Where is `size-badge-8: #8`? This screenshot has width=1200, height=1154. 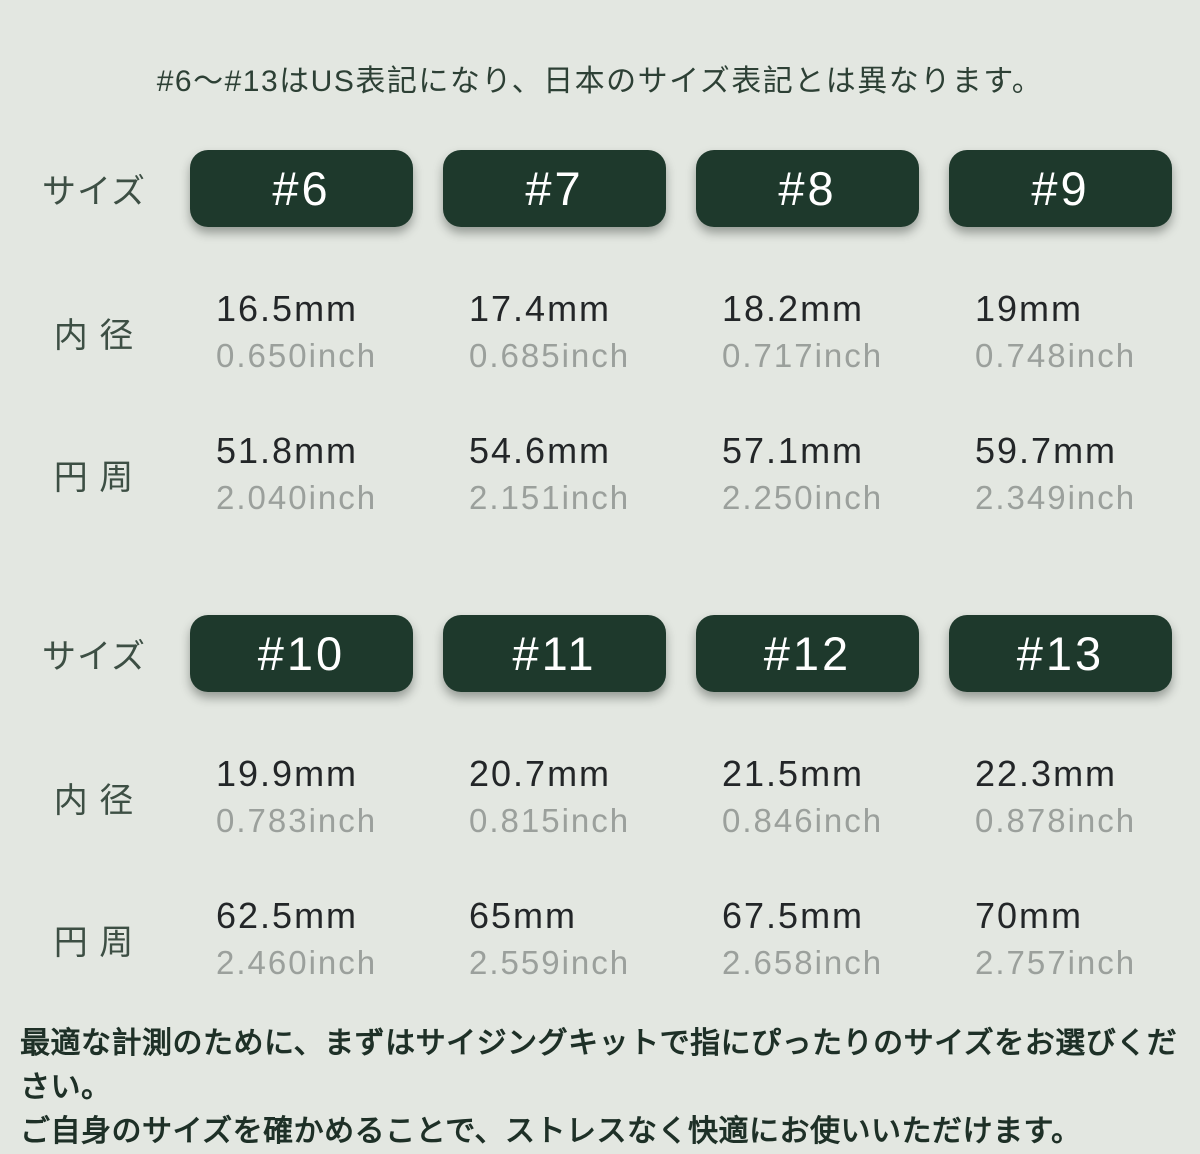
size-badge-8: #8 is located at coordinates (807, 188).